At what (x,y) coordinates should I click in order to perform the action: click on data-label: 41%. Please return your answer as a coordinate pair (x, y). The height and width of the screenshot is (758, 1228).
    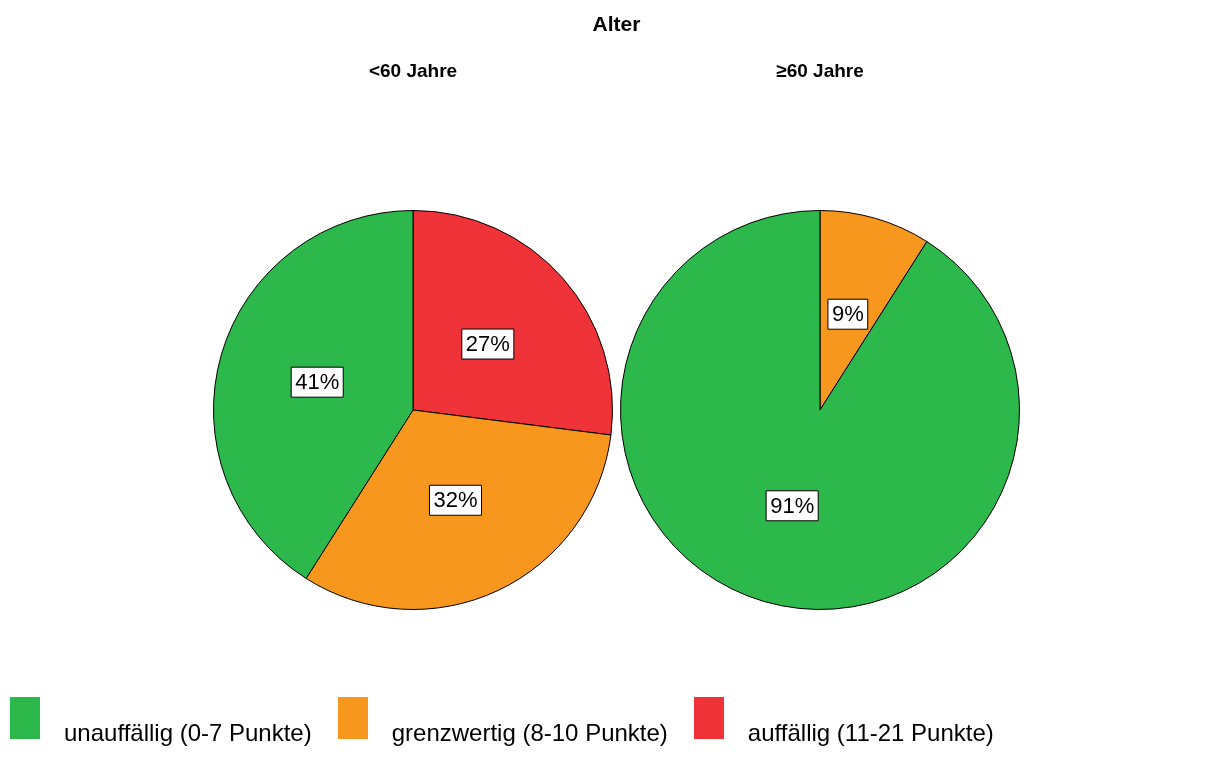
    Looking at the image, I should click on (317, 382).